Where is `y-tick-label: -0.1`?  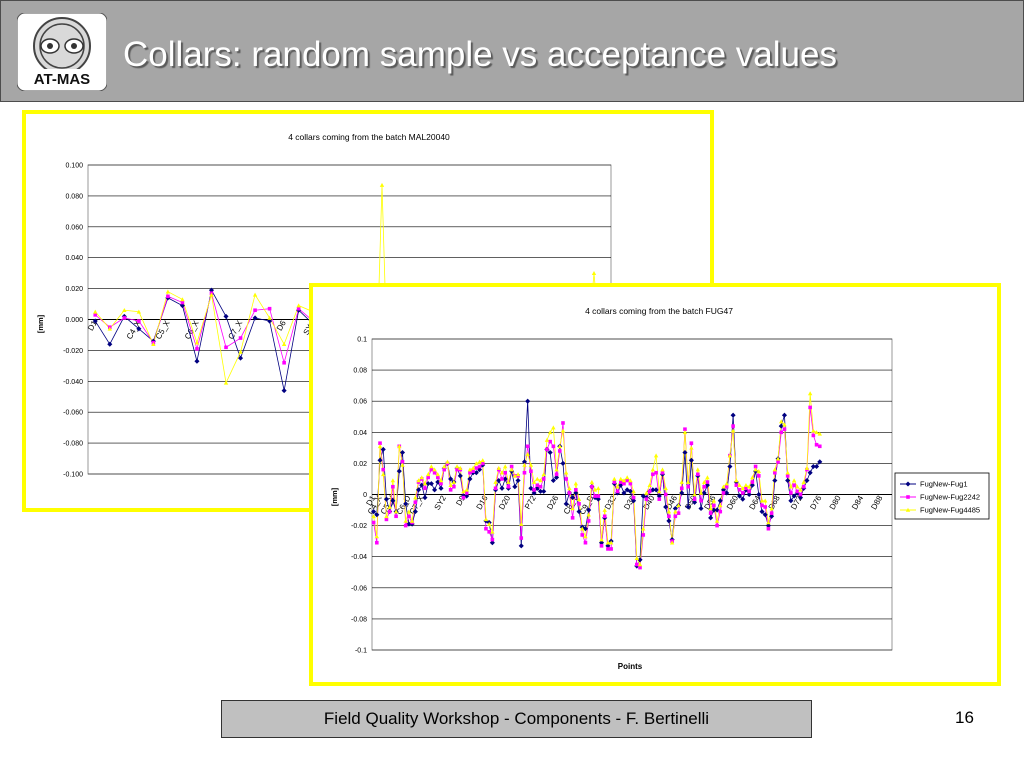
y-tick-label: -0.1 is located at coordinates (361, 651).